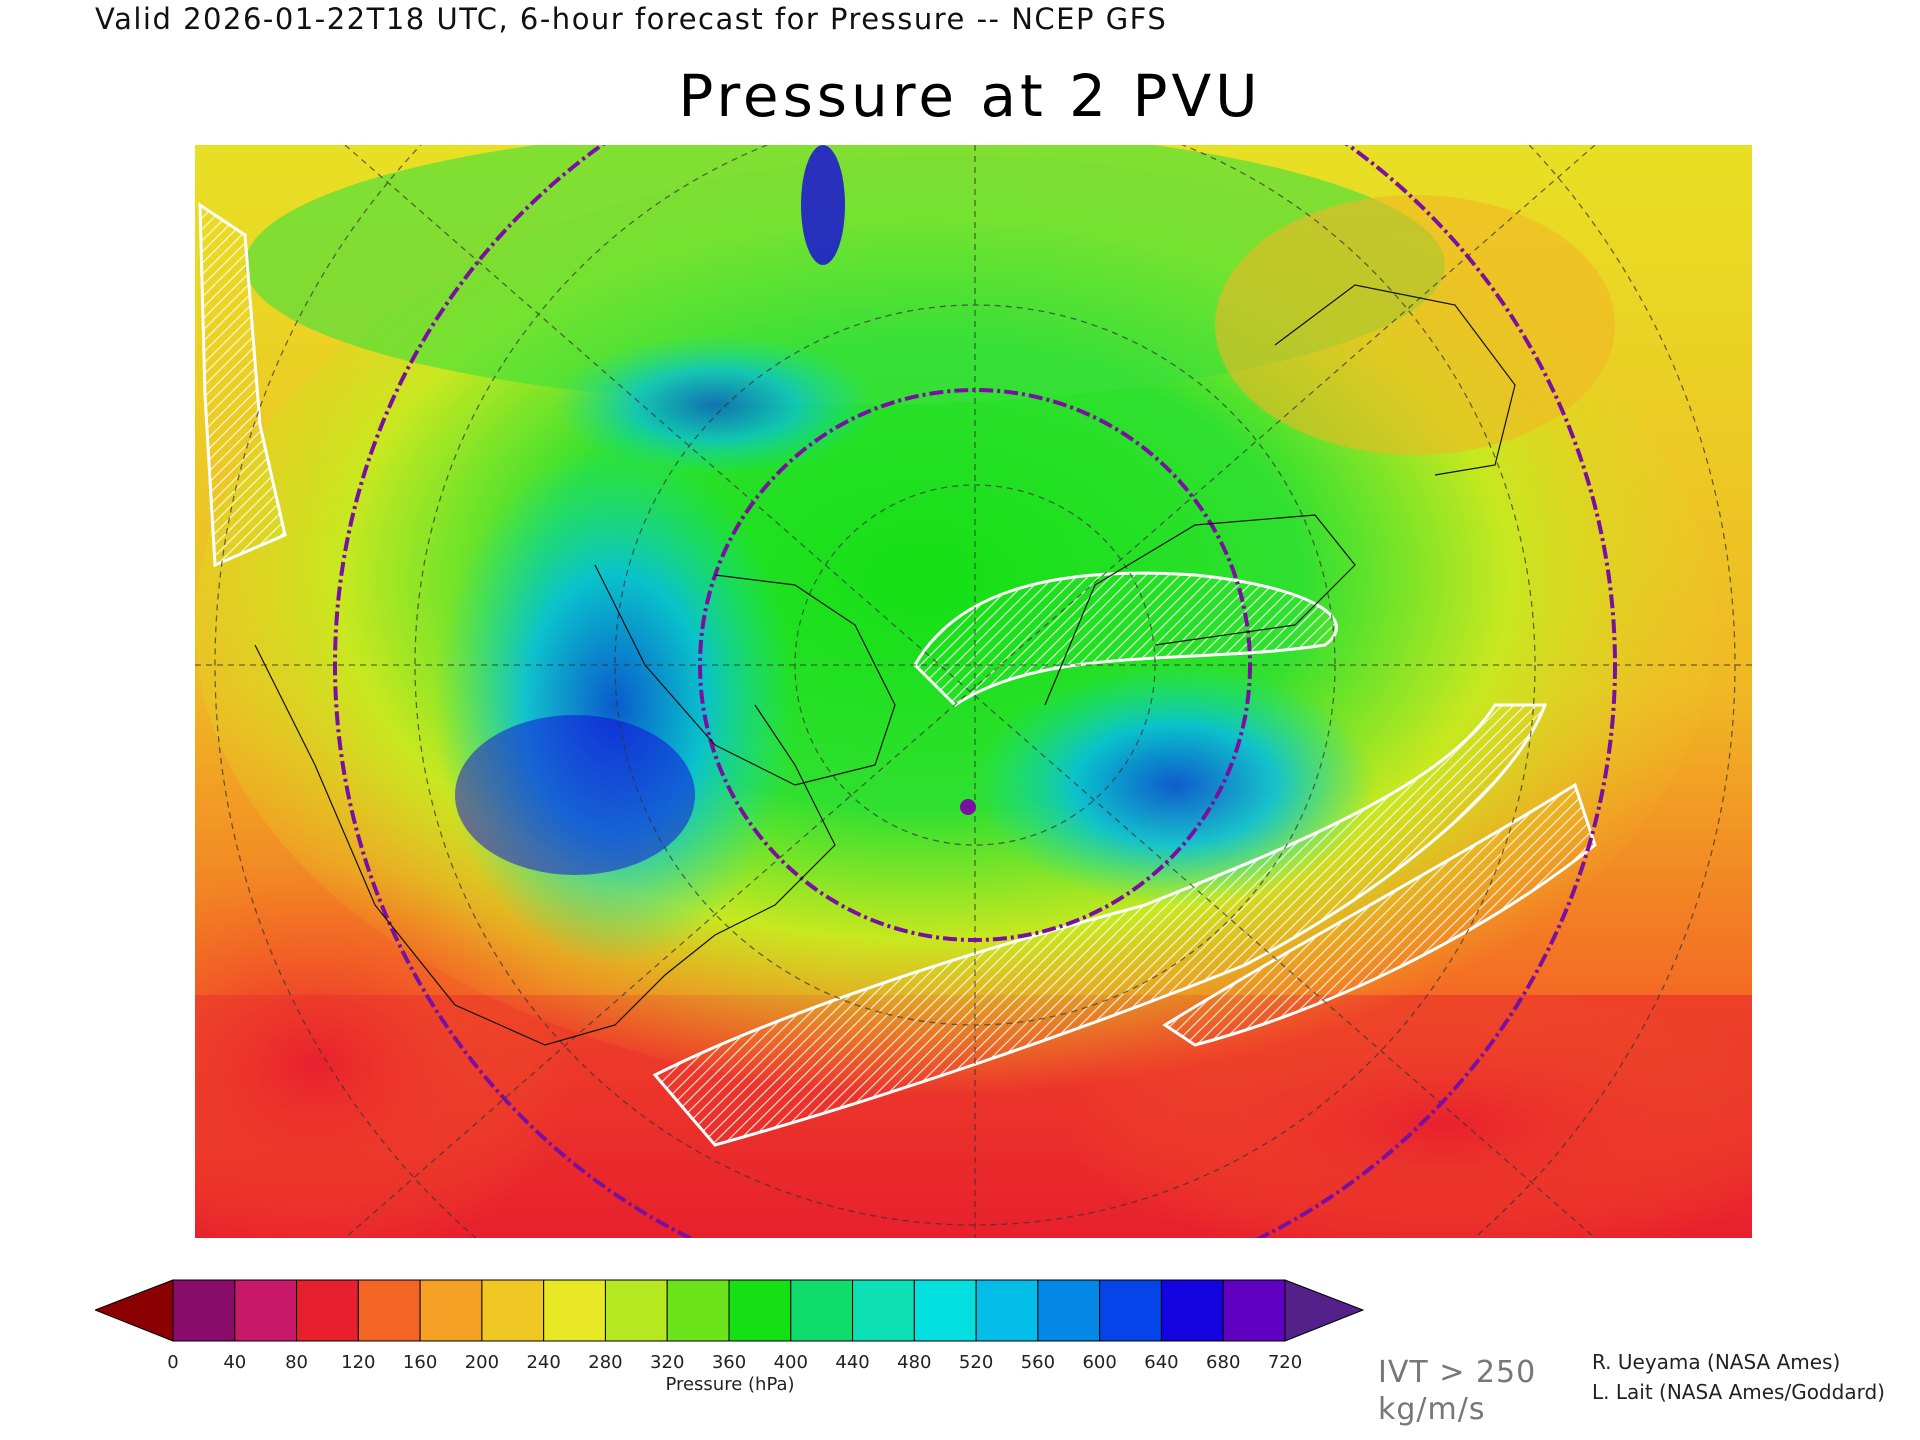 The image size is (1920, 1440). I want to click on colorbar-tick-label: 360, so click(729, 1362).